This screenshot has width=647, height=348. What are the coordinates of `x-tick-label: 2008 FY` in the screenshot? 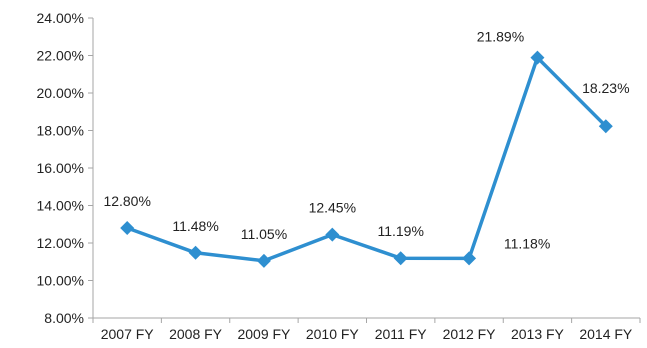 It's located at (196, 334).